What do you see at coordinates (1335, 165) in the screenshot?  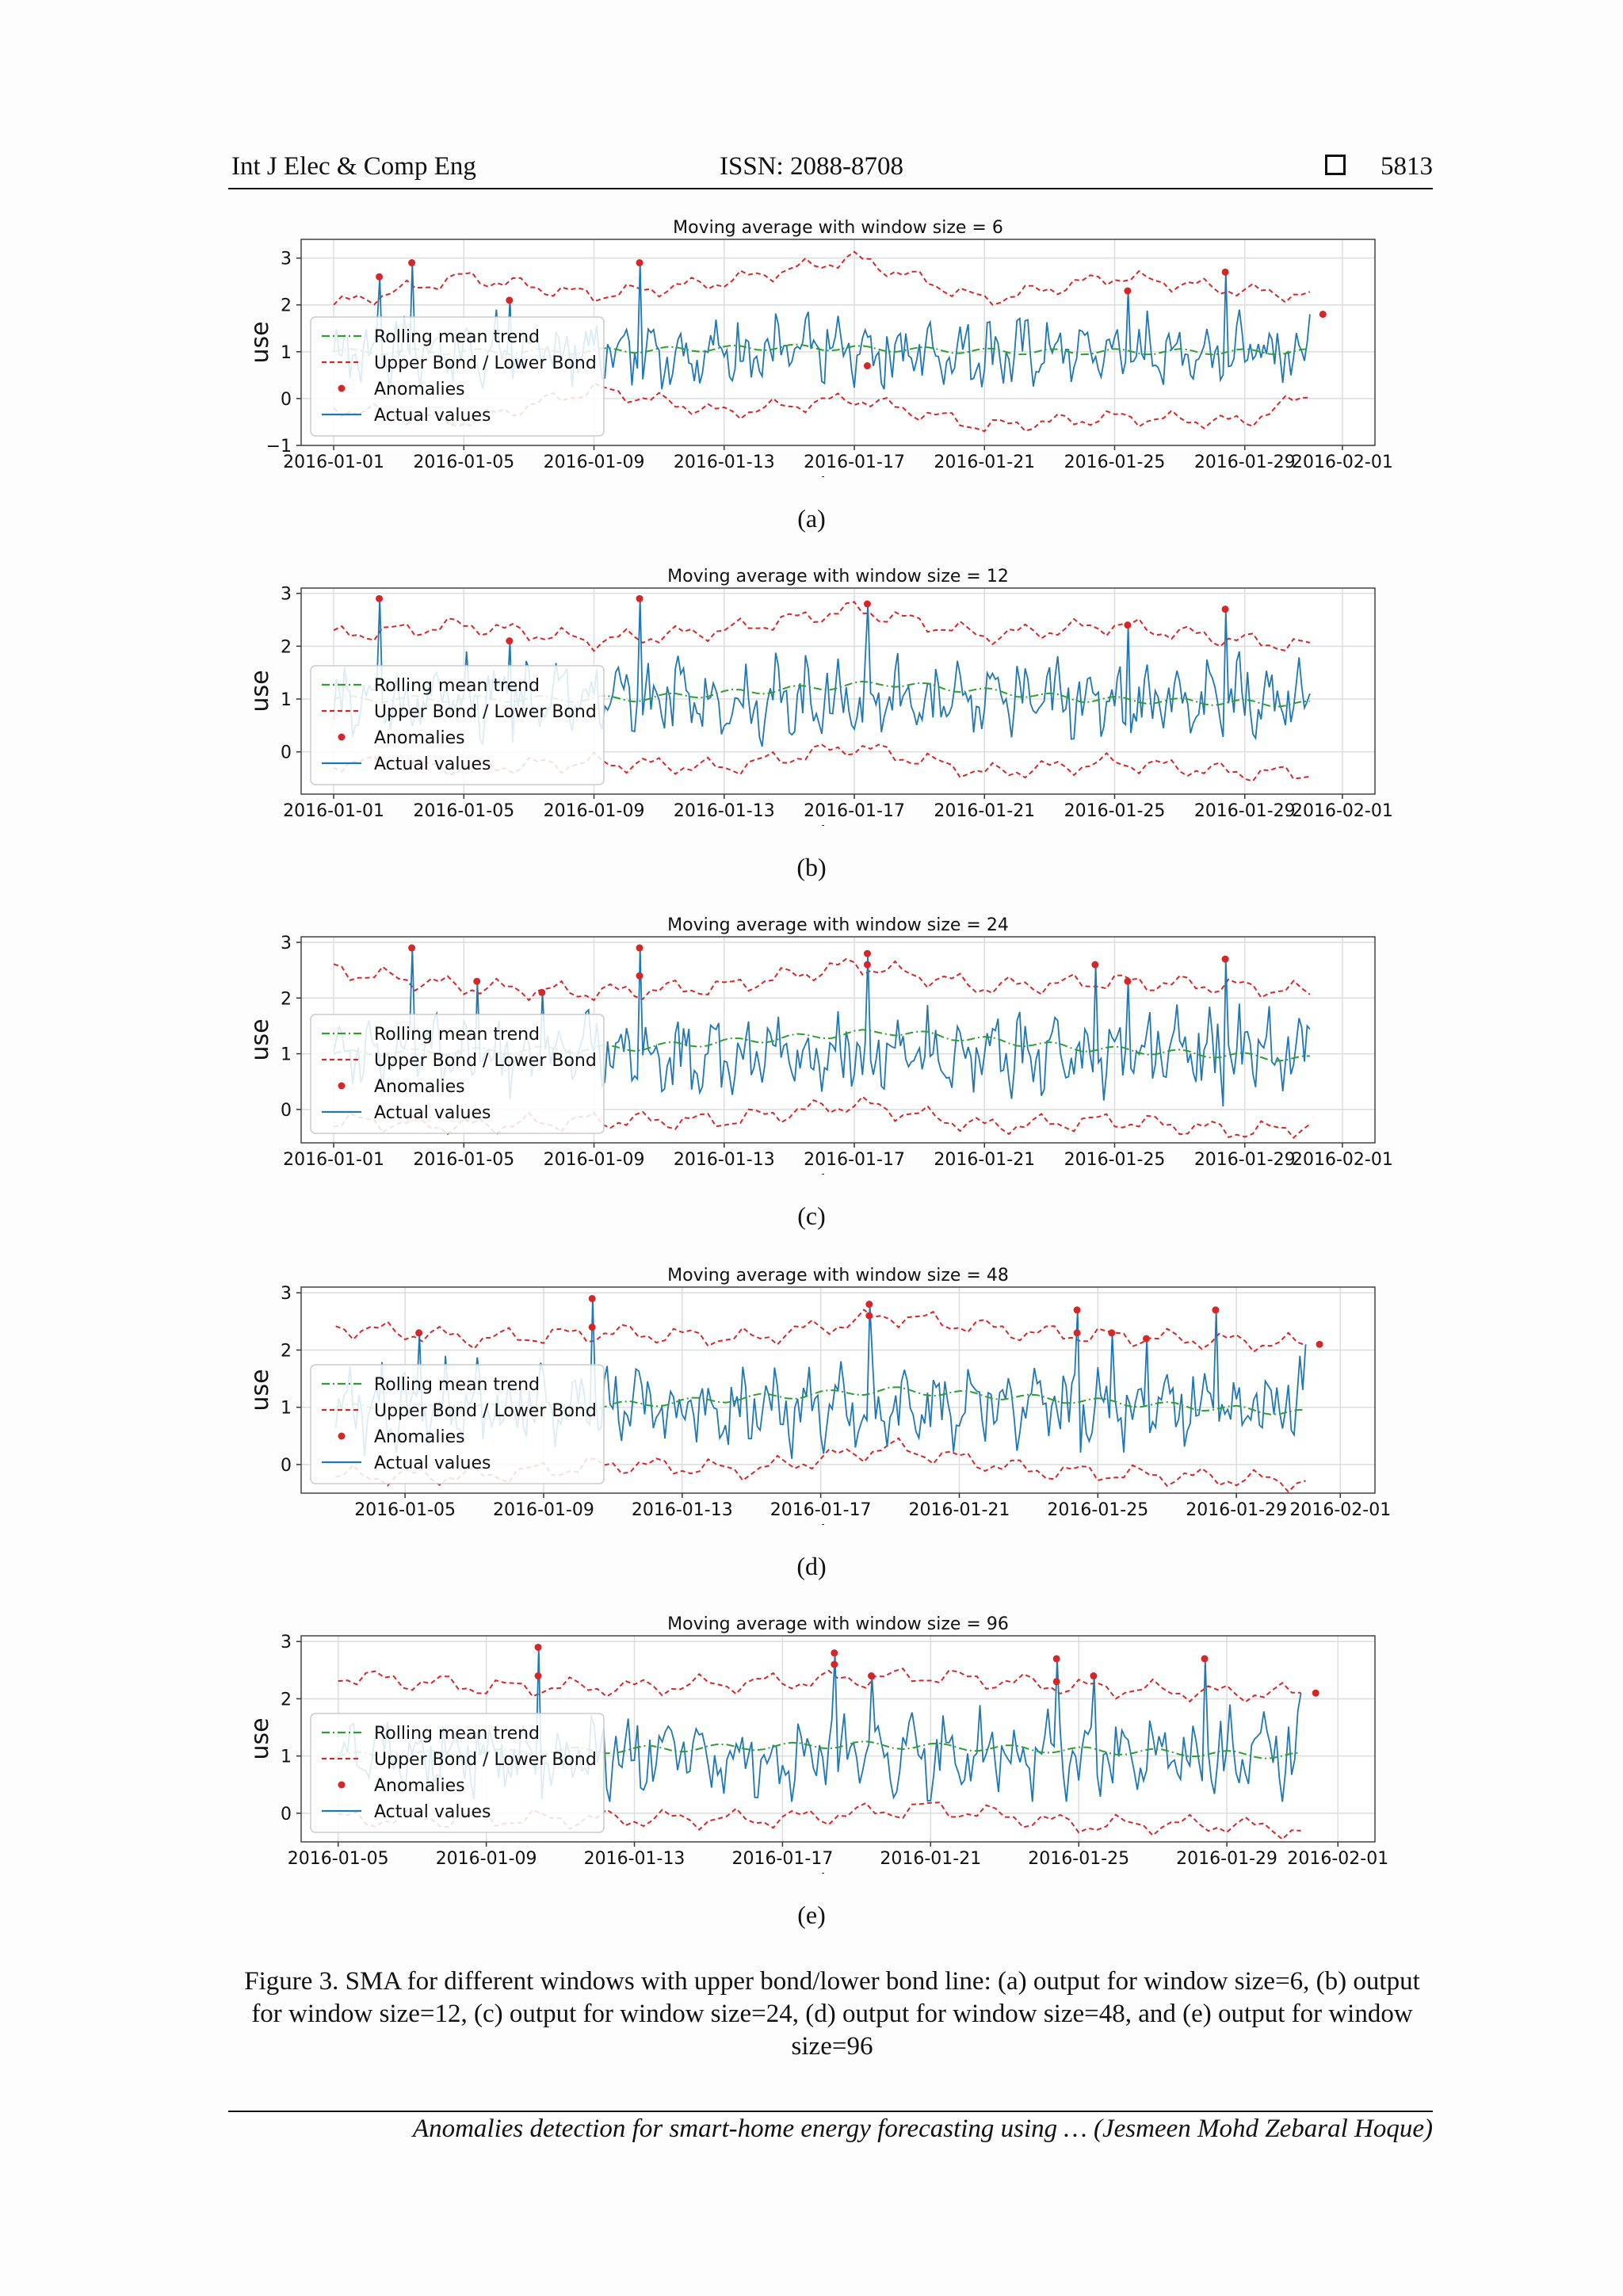 I see `square-icon` at bounding box center [1335, 165].